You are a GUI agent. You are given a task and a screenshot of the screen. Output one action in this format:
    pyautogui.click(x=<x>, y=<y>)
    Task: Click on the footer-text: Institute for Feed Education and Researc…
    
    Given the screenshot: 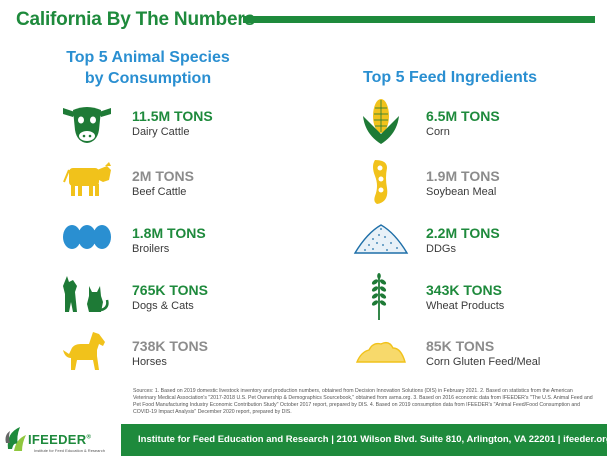 What is the action you would take?
    pyautogui.click(x=372, y=439)
    